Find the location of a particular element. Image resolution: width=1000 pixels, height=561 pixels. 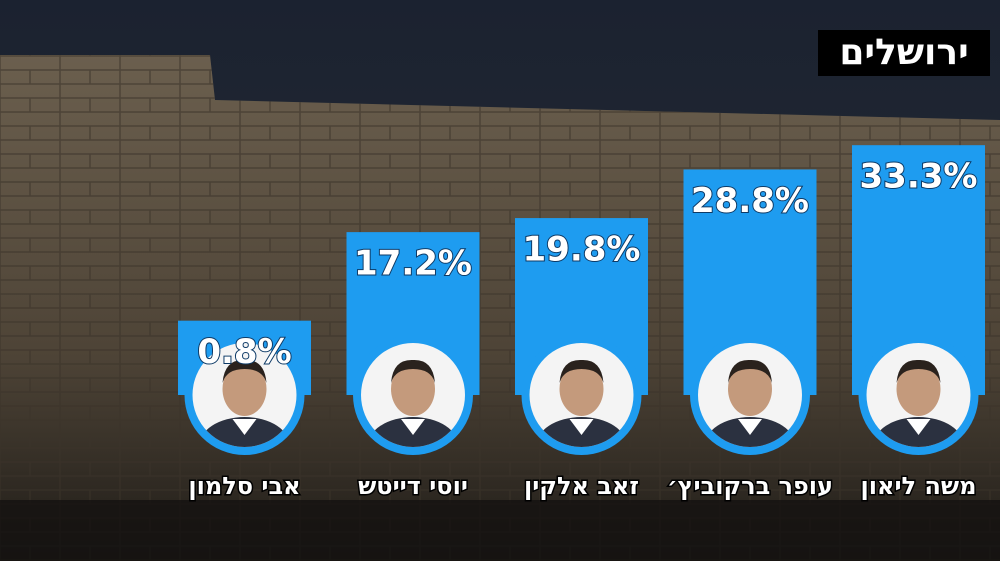

category-label: אבי סלמון is located at coordinates (244, 486).